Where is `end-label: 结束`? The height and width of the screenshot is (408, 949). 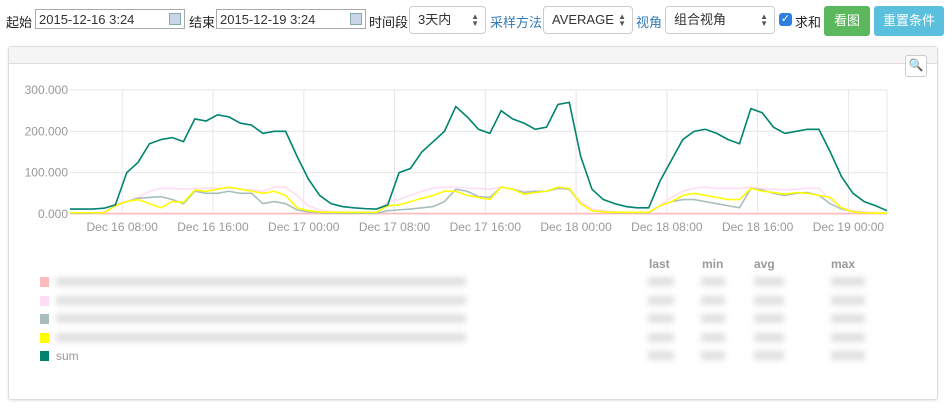
end-label: 结束 is located at coordinates (202, 22).